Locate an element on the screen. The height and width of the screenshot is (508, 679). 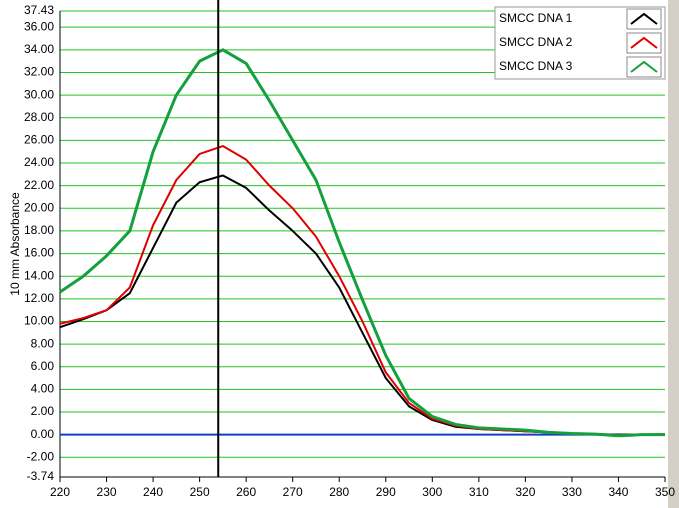
y-tick-label: 10.00 is located at coordinates (39, 321).